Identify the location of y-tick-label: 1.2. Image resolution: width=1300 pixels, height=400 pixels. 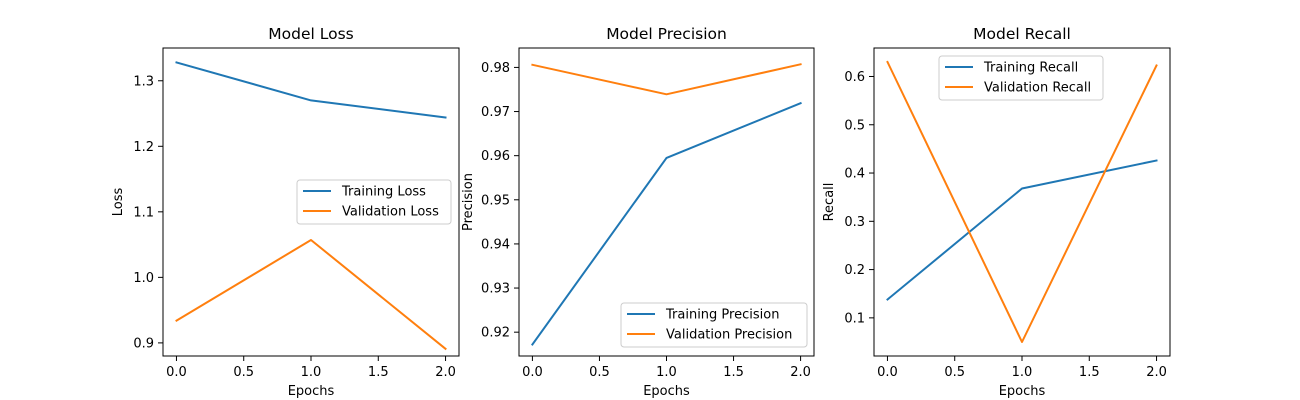
(143, 147).